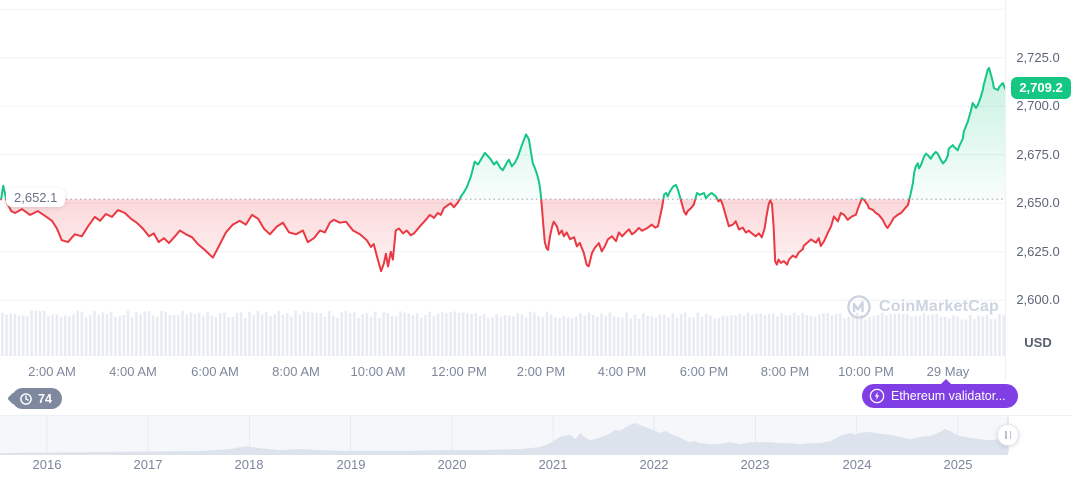 Image resolution: width=1072 pixels, height=477 pixels. Describe the element at coordinates (36, 197) in the screenshot. I see `open-price-label: 2,652.1` at that location.